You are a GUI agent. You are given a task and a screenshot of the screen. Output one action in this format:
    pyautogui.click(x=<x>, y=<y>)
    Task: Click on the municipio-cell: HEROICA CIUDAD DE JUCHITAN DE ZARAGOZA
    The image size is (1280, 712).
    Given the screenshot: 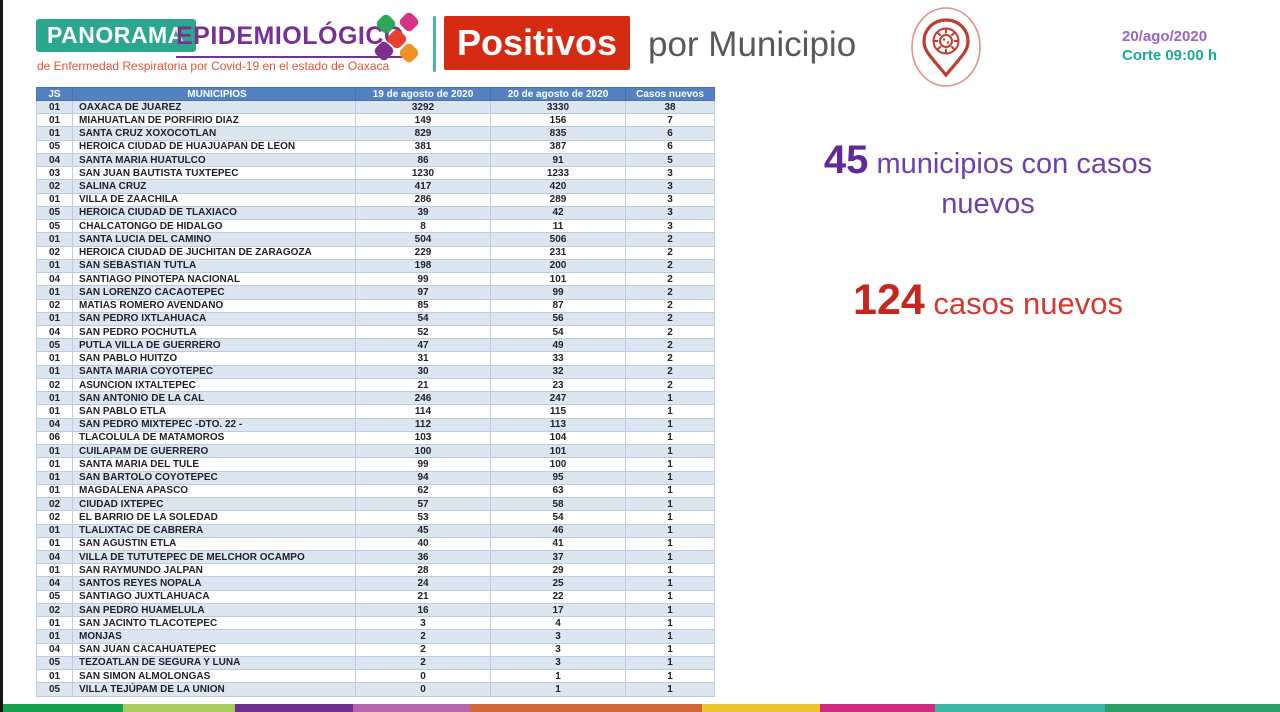 What is the action you would take?
    pyautogui.click(x=214, y=252)
    